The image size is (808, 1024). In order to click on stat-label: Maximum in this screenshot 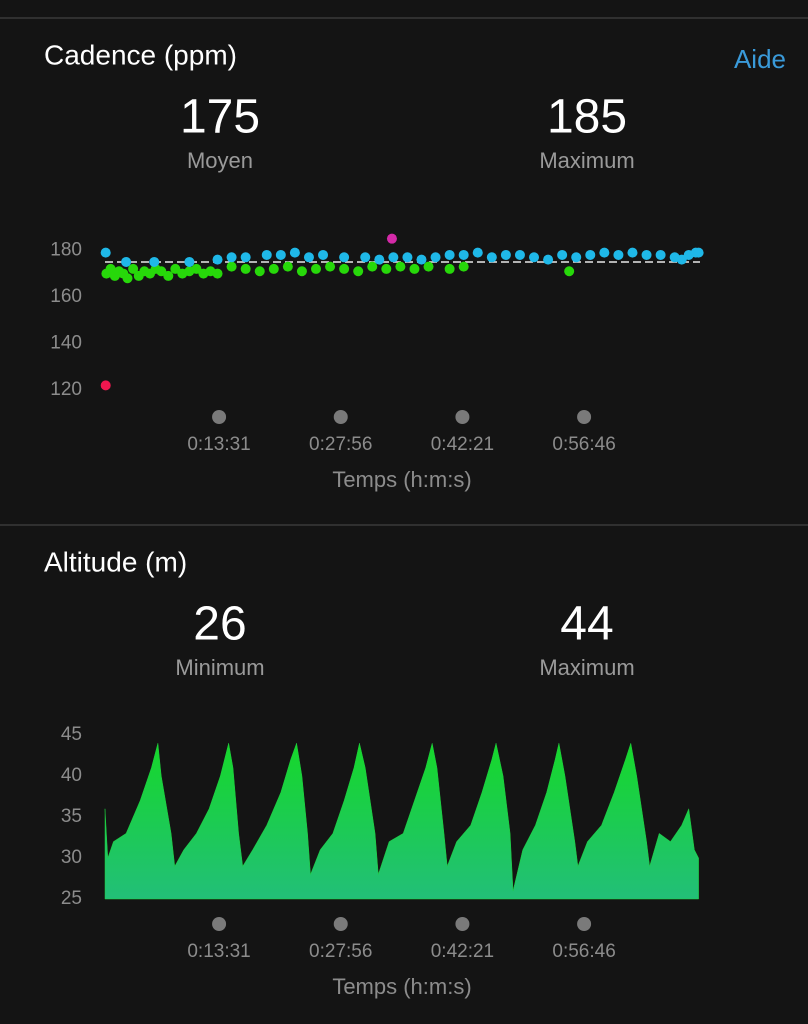, I will do `click(586, 160)`.